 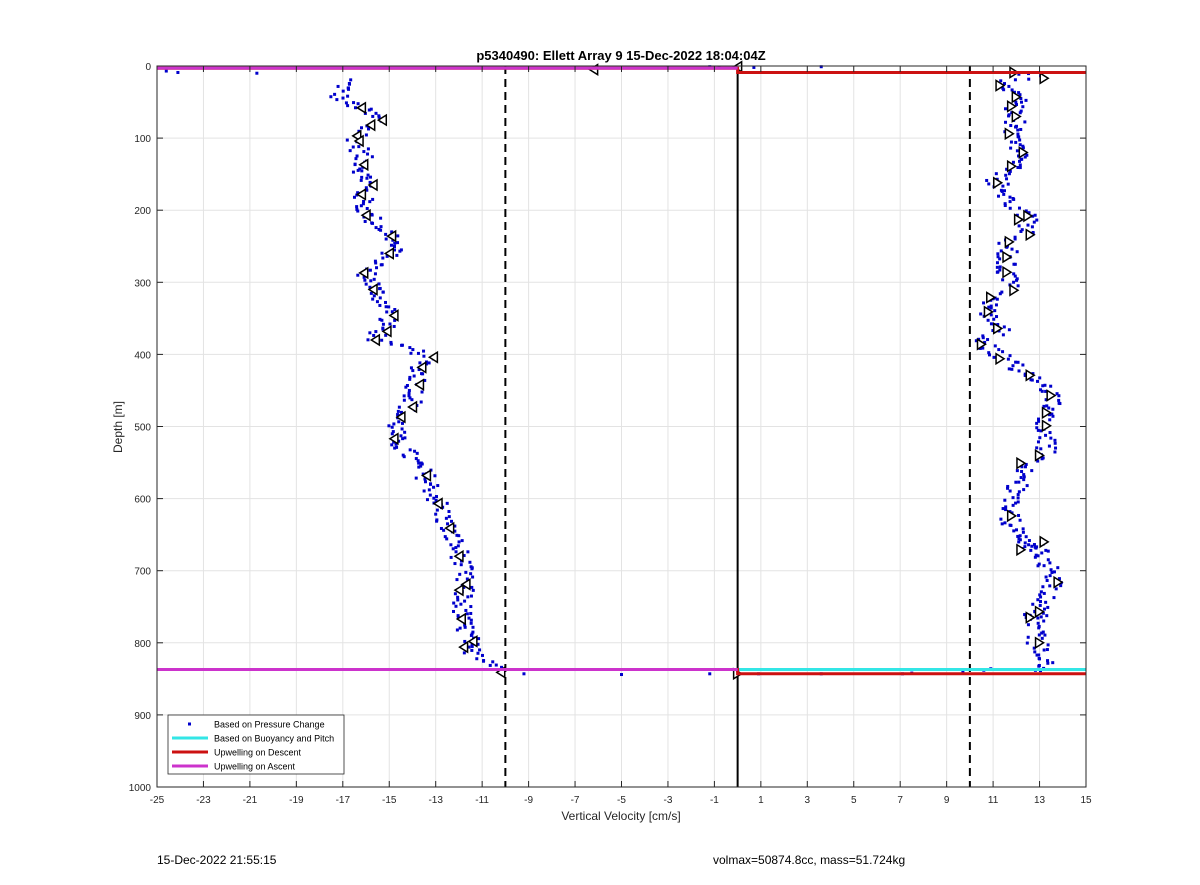 What do you see at coordinates (203, 800) in the screenshot?
I see `x-tick-label: -23` at bounding box center [203, 800].